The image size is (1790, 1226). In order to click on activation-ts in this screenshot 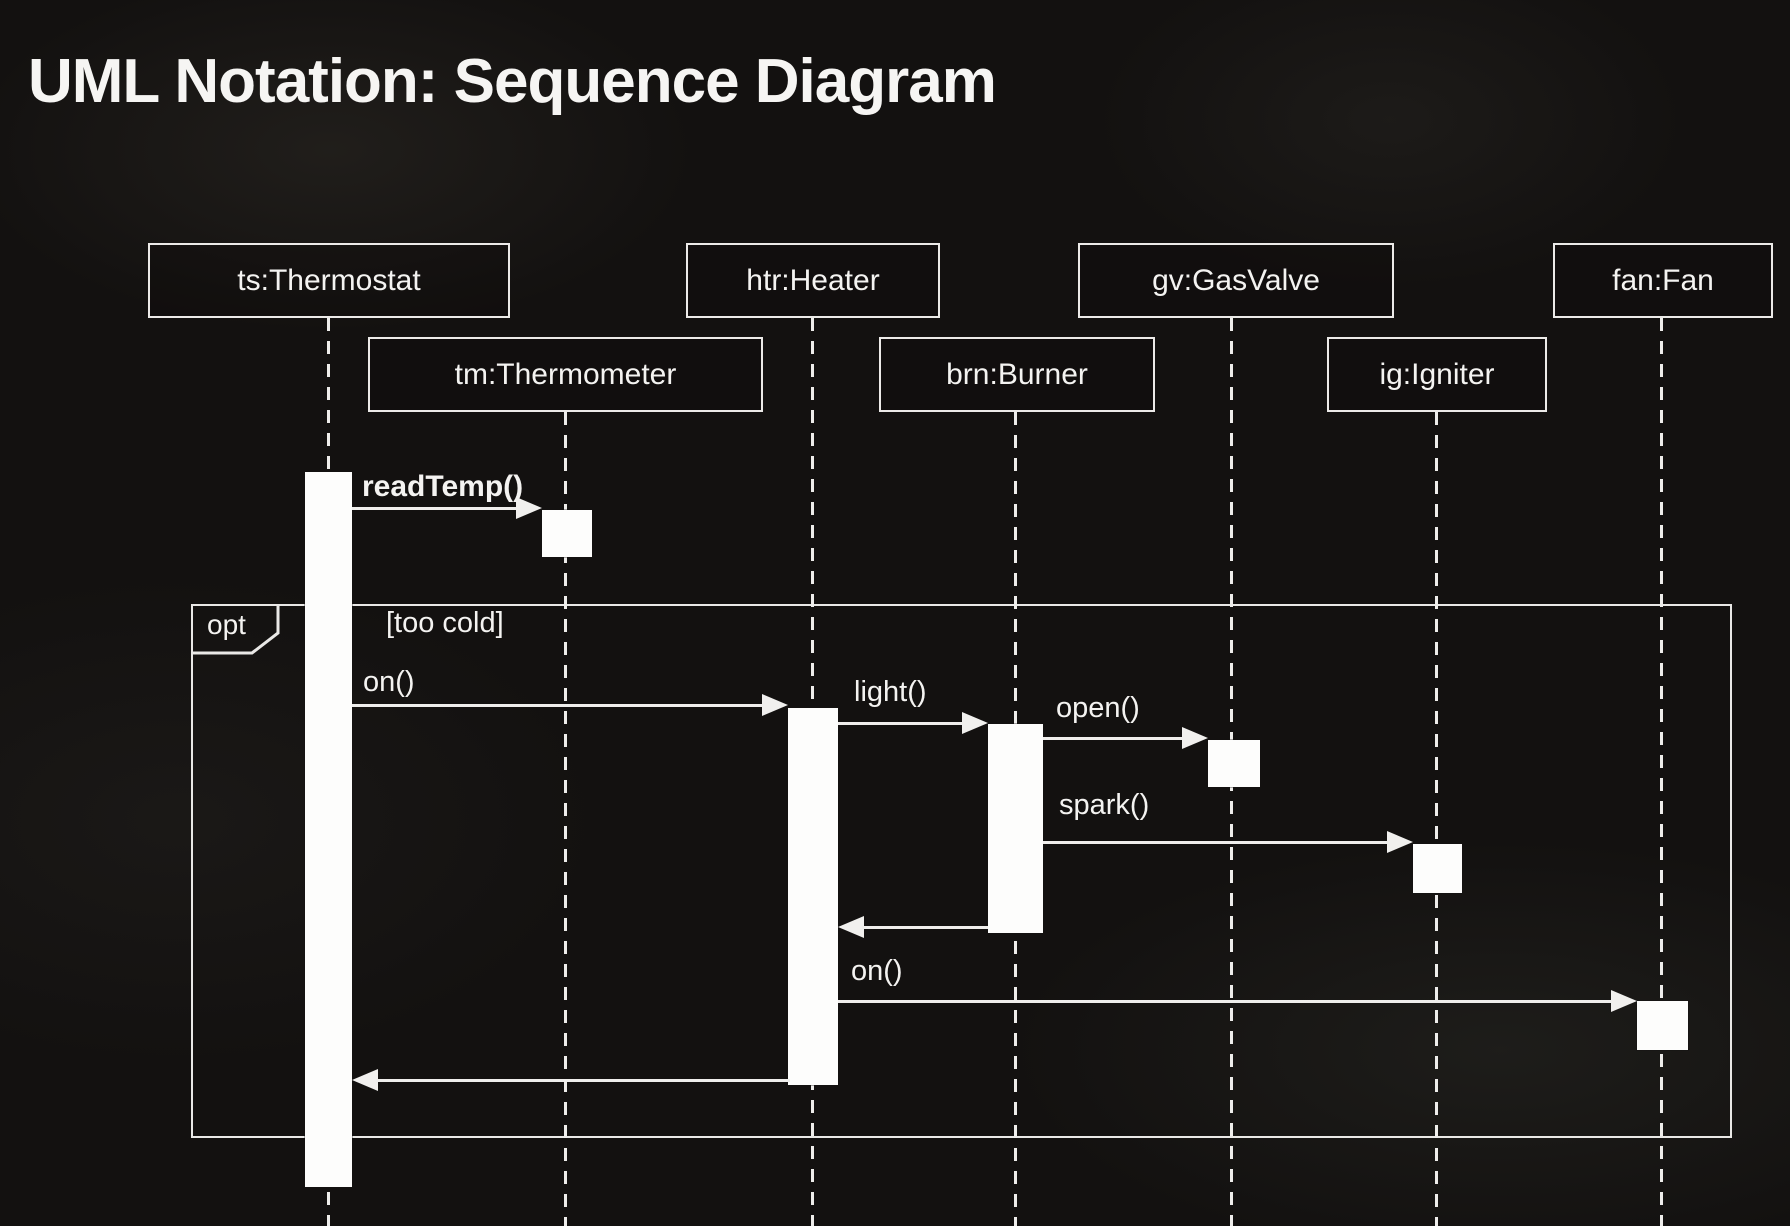, I will do `click(328, 829)`.